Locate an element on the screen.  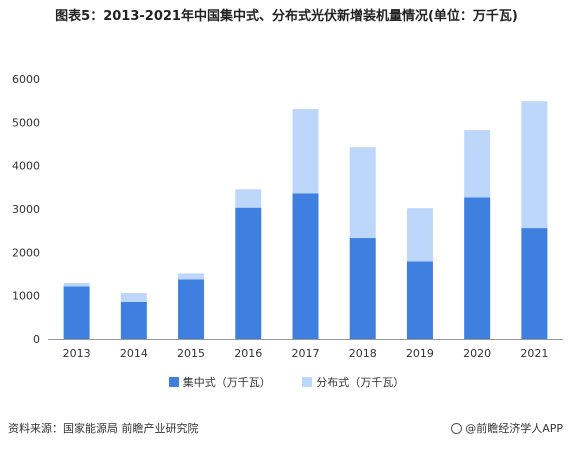
brand-logo-icon is located at coordinates (457, 428).